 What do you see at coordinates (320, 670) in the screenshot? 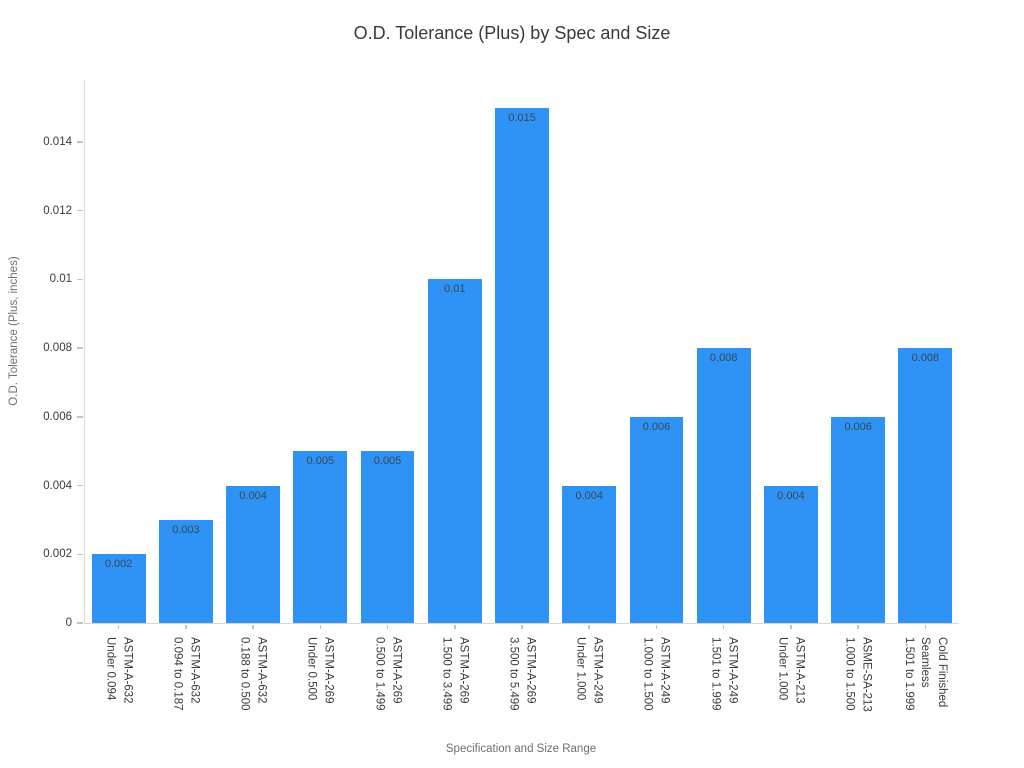
I see `x-category-label: ASTM-A-269 Under 0.500` at bounding box center [320, 670].